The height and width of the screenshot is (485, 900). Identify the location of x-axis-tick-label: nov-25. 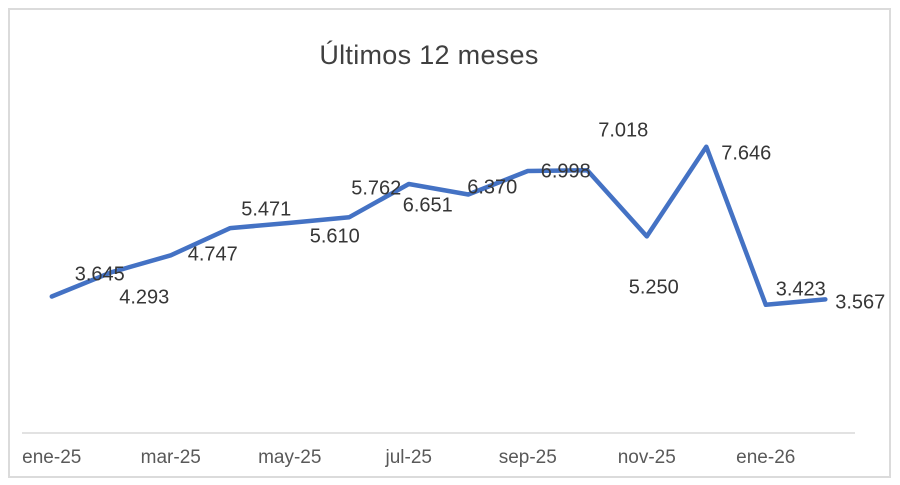
(646, 457).